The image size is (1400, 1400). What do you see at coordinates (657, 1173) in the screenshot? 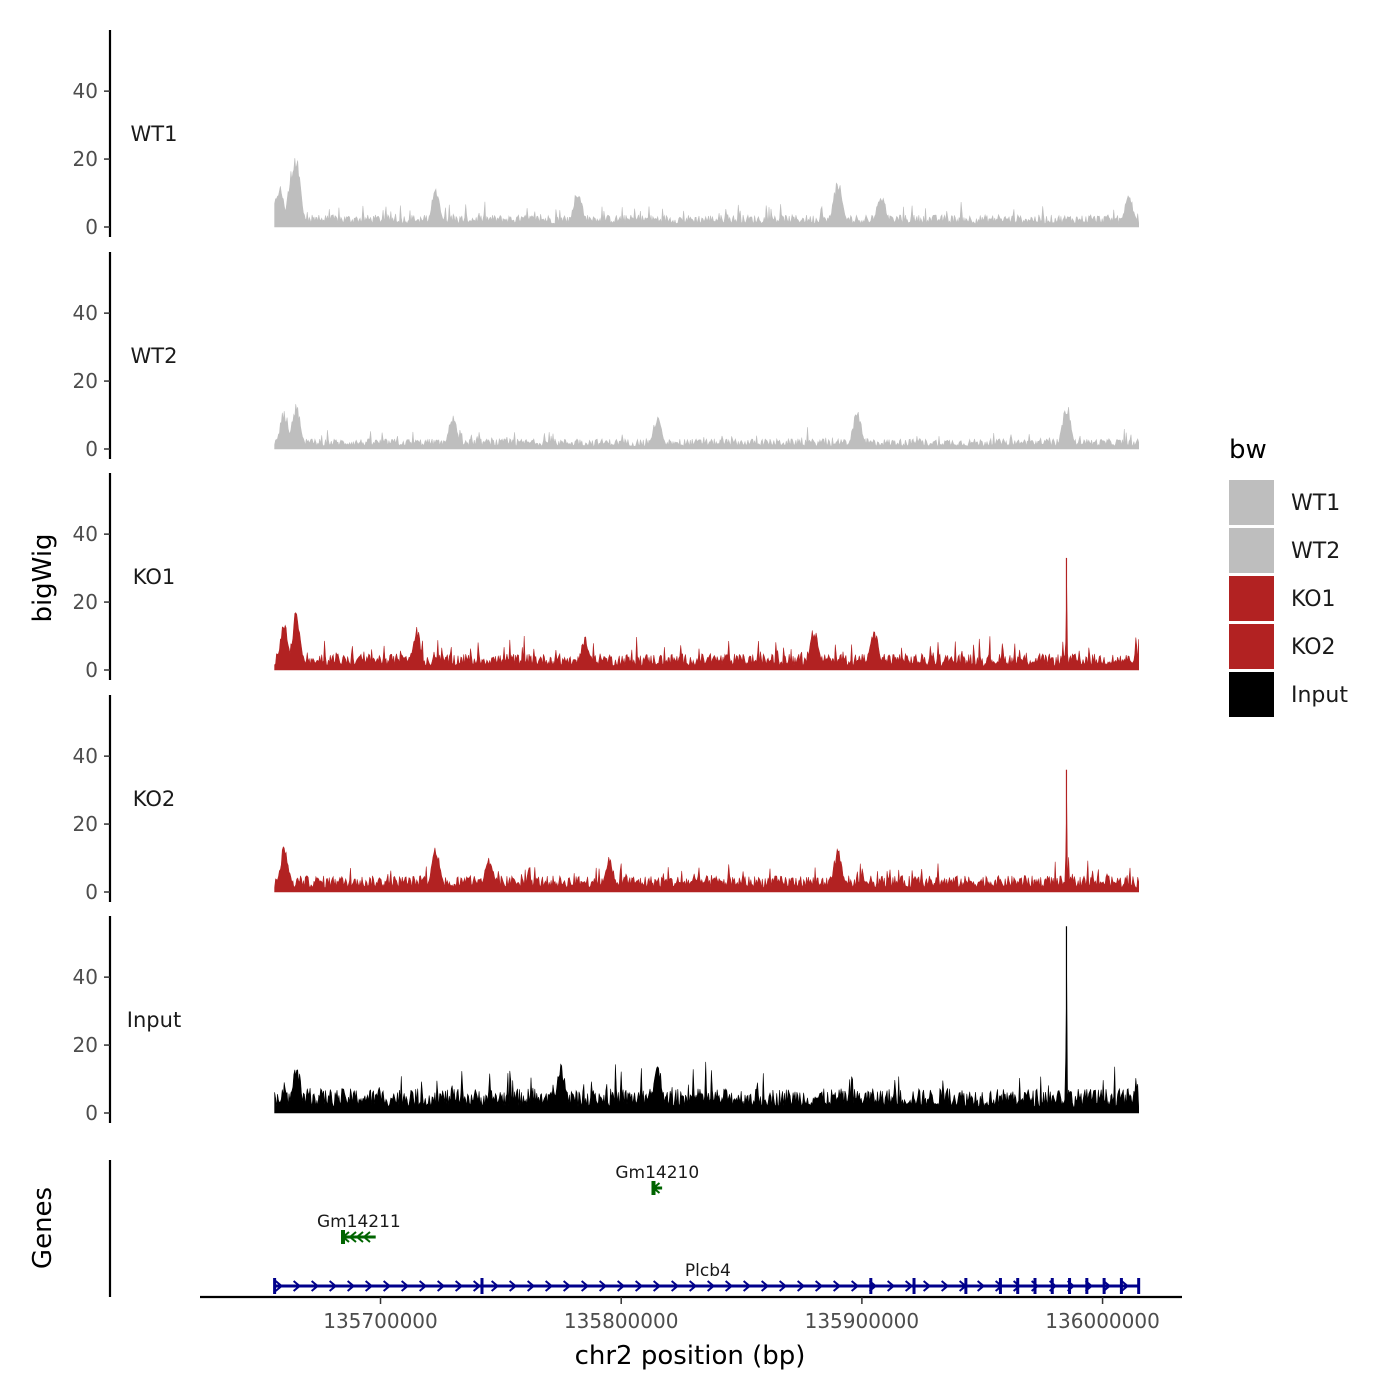
I see `gene-label: Gm14210` at bounding box center [657, 1173].